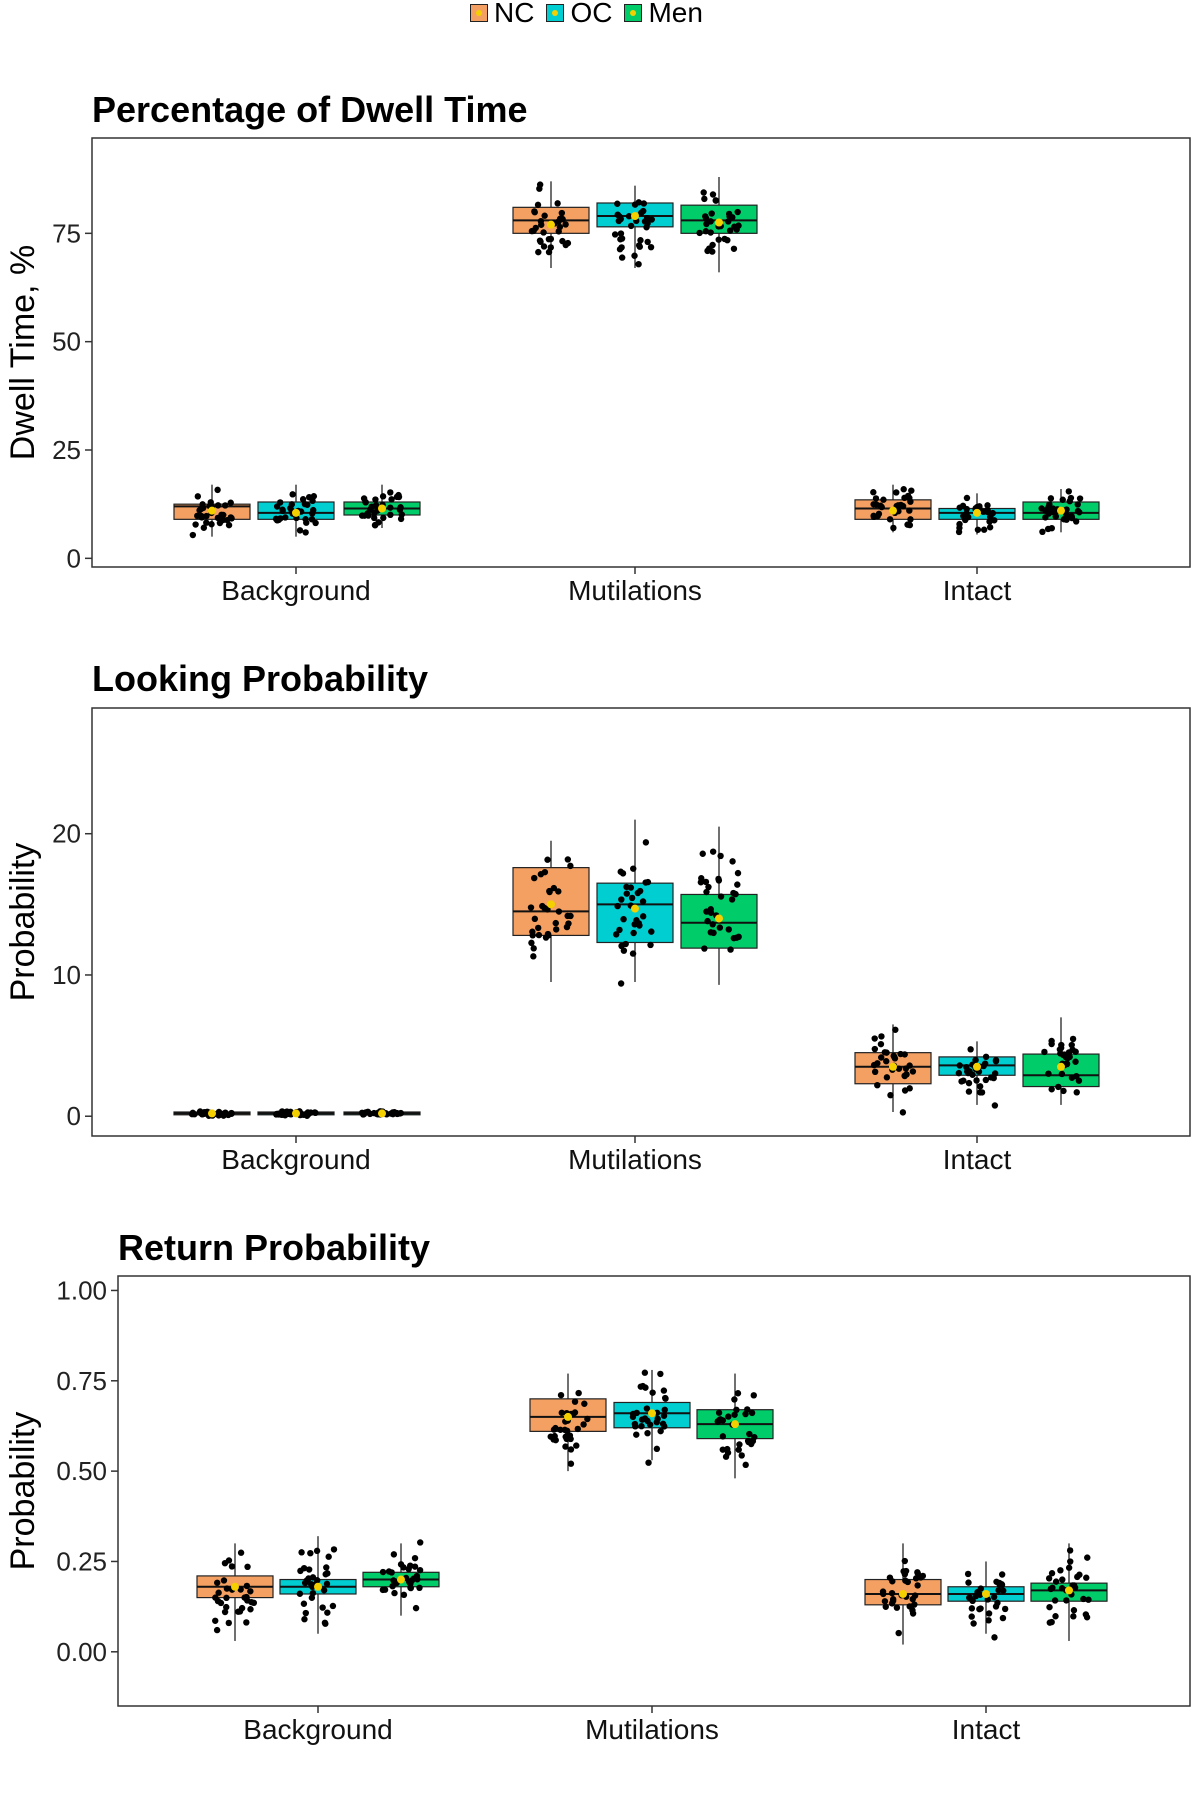 The image size is (1200, 1800). I want to click on y-tick-label: 0, so click(74, 558).